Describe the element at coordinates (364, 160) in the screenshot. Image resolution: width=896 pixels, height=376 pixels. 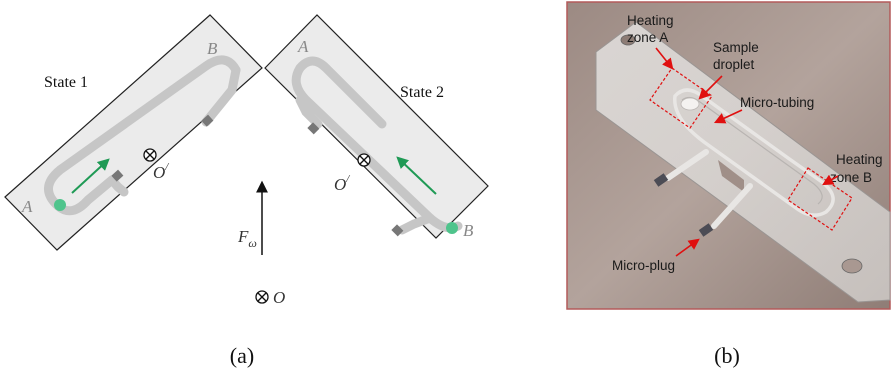
I see `state2-center-symbol` at that location.